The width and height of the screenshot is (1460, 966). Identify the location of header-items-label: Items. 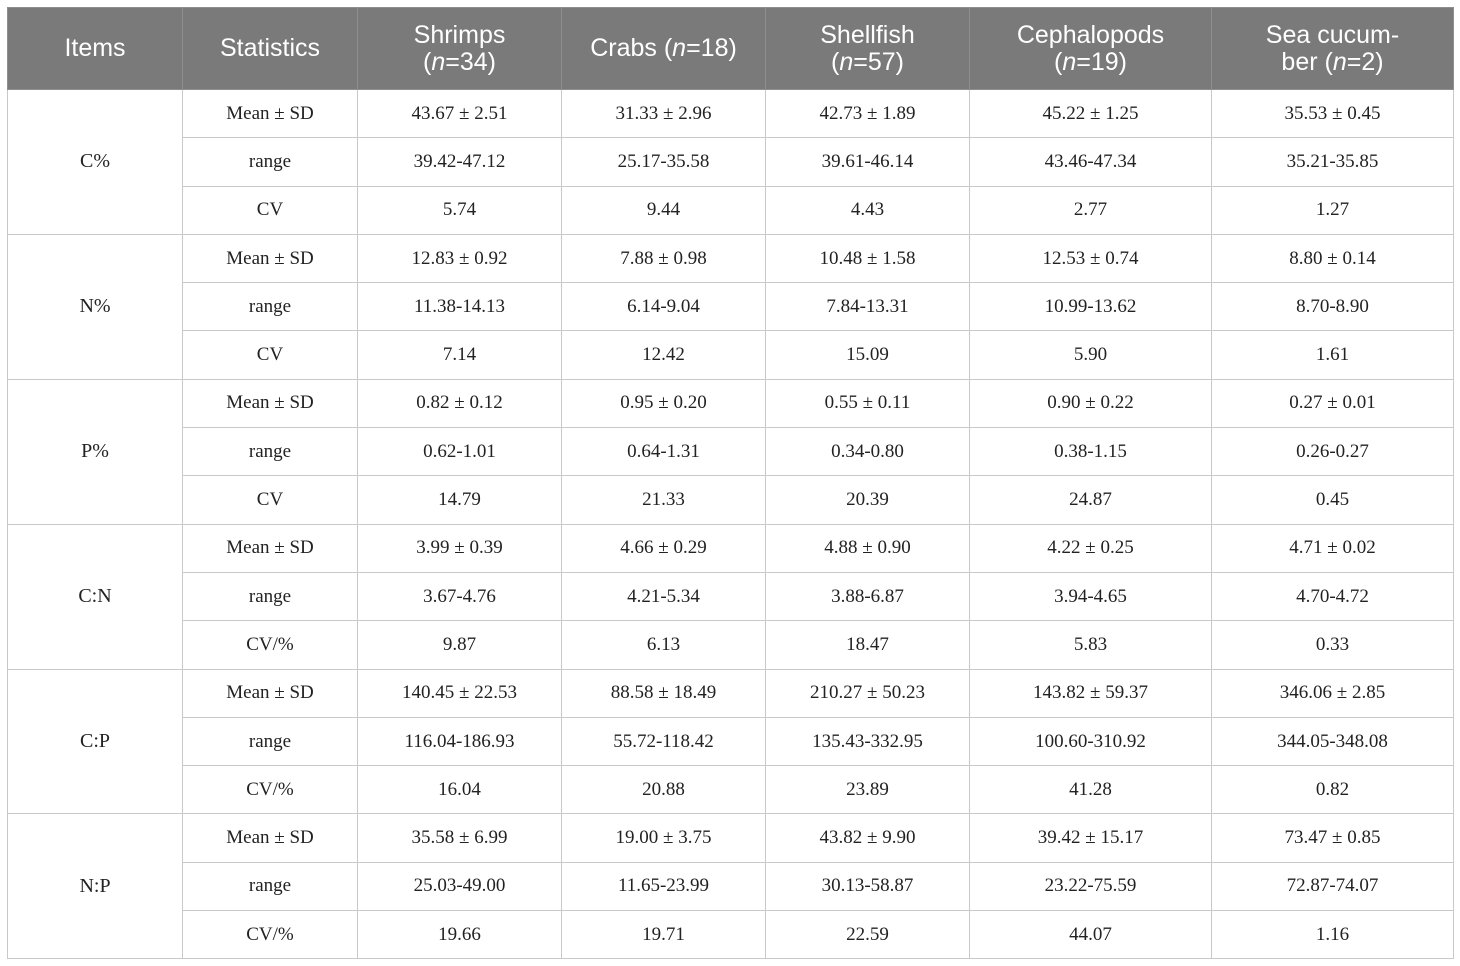
(95, 48).